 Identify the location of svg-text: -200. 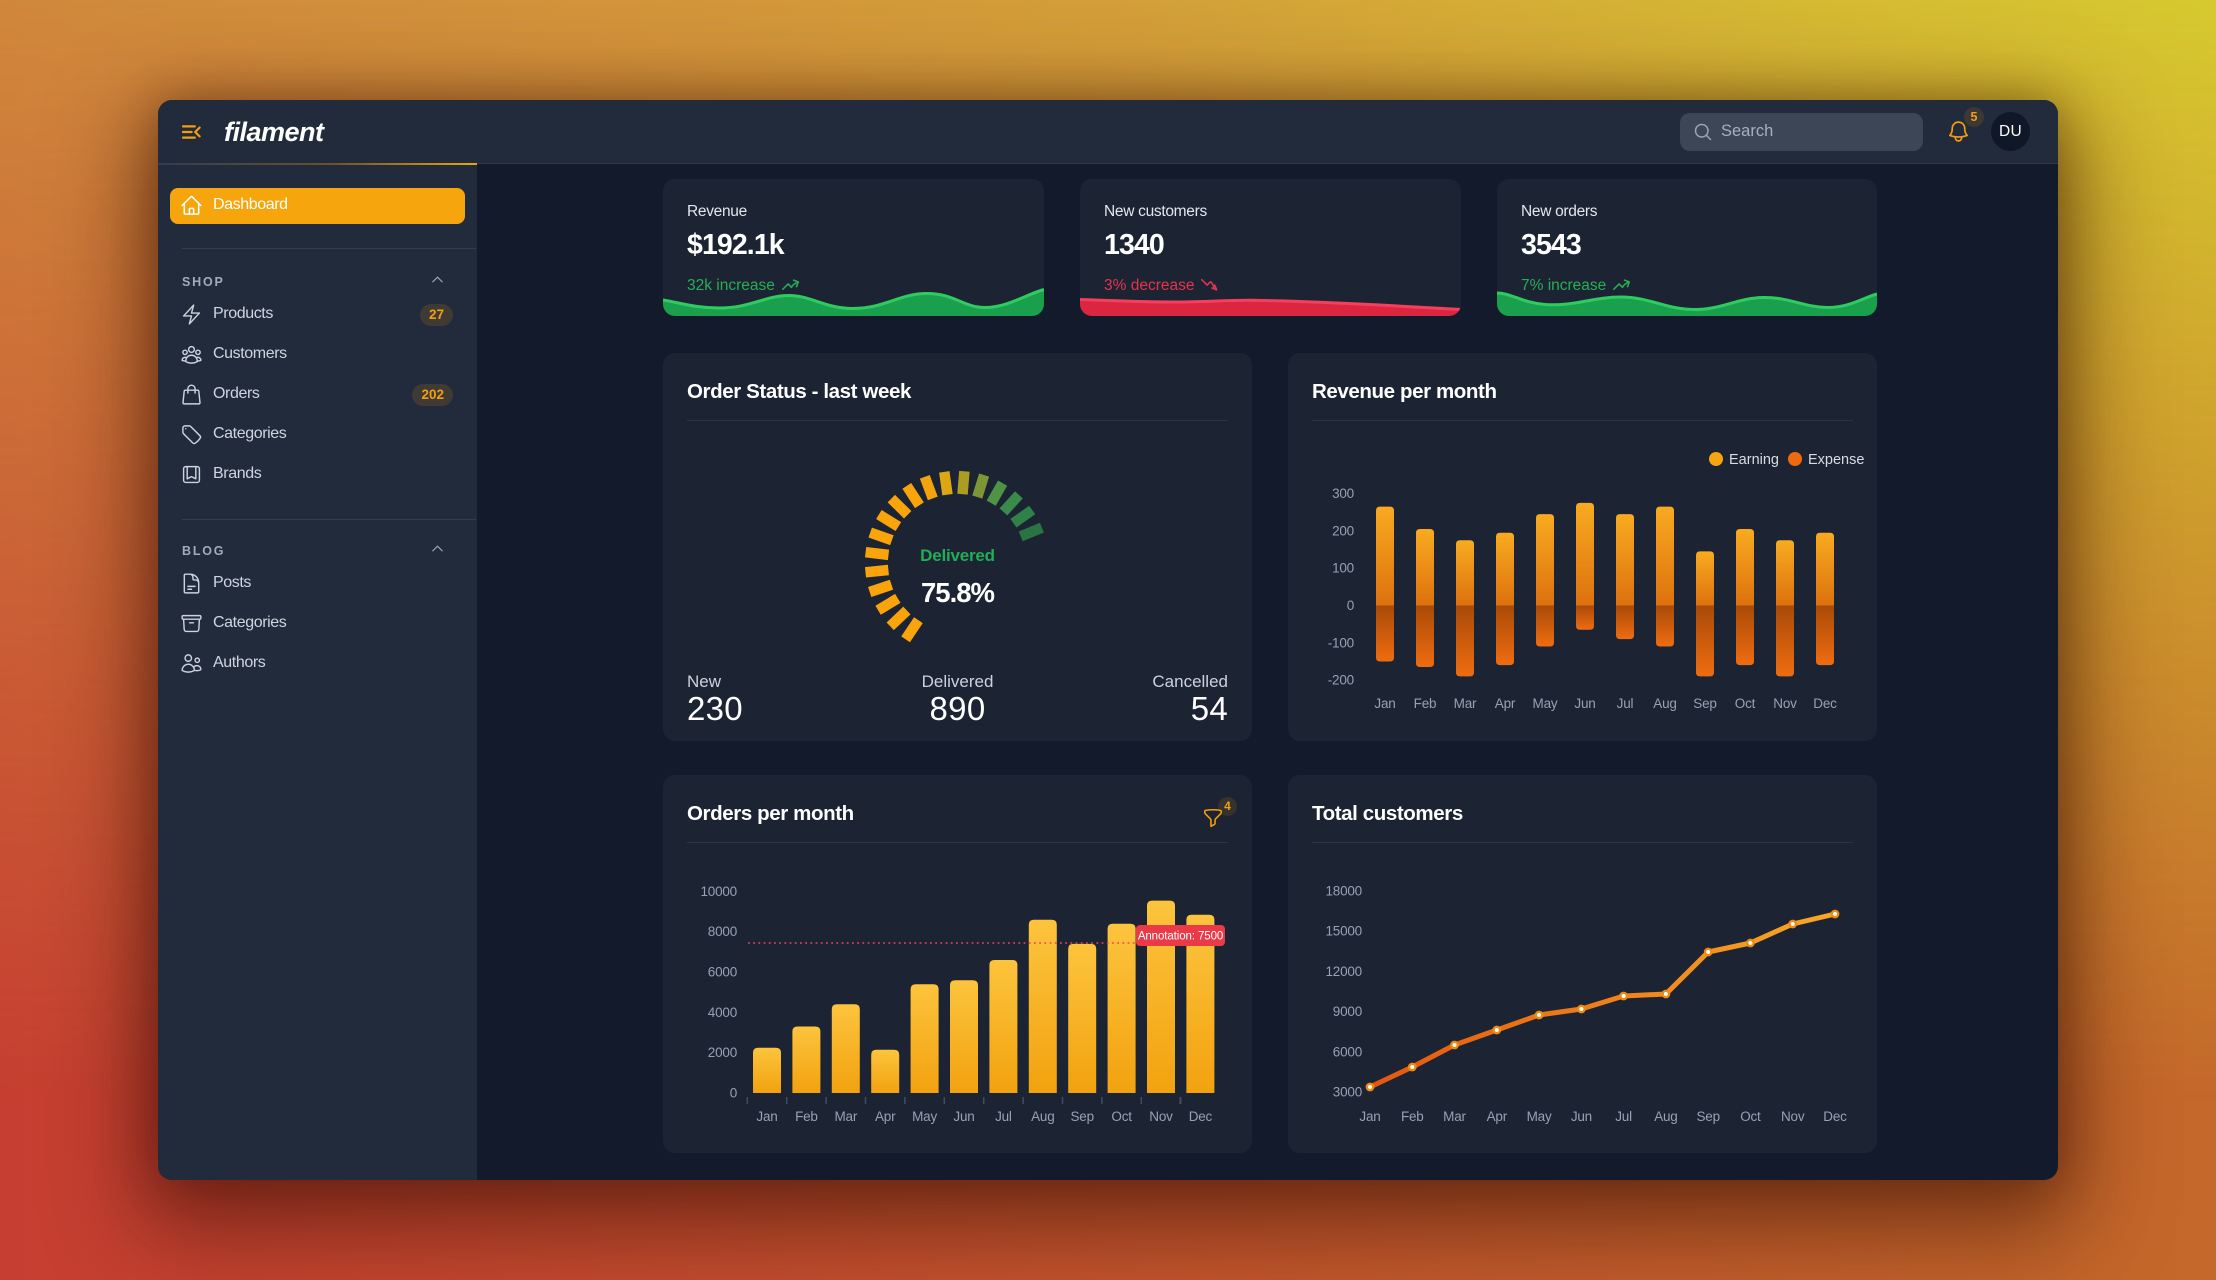
(1341, 680).